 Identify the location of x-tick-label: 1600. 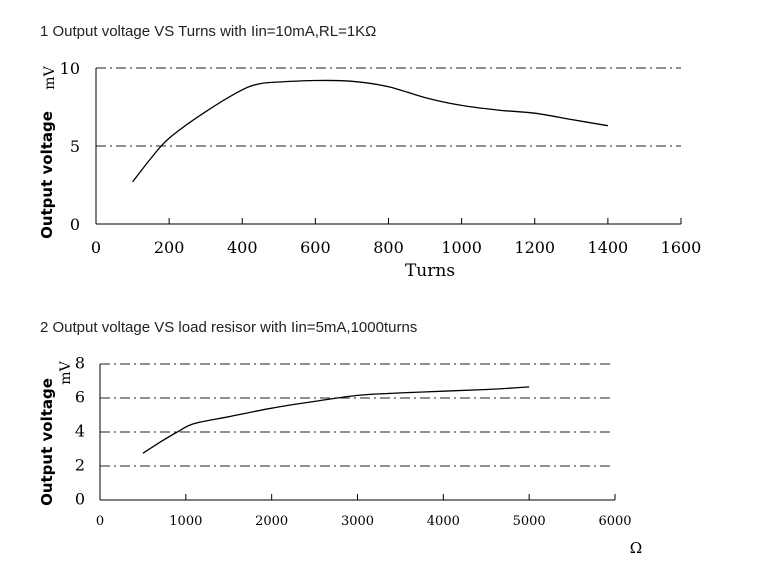
(681, 247).